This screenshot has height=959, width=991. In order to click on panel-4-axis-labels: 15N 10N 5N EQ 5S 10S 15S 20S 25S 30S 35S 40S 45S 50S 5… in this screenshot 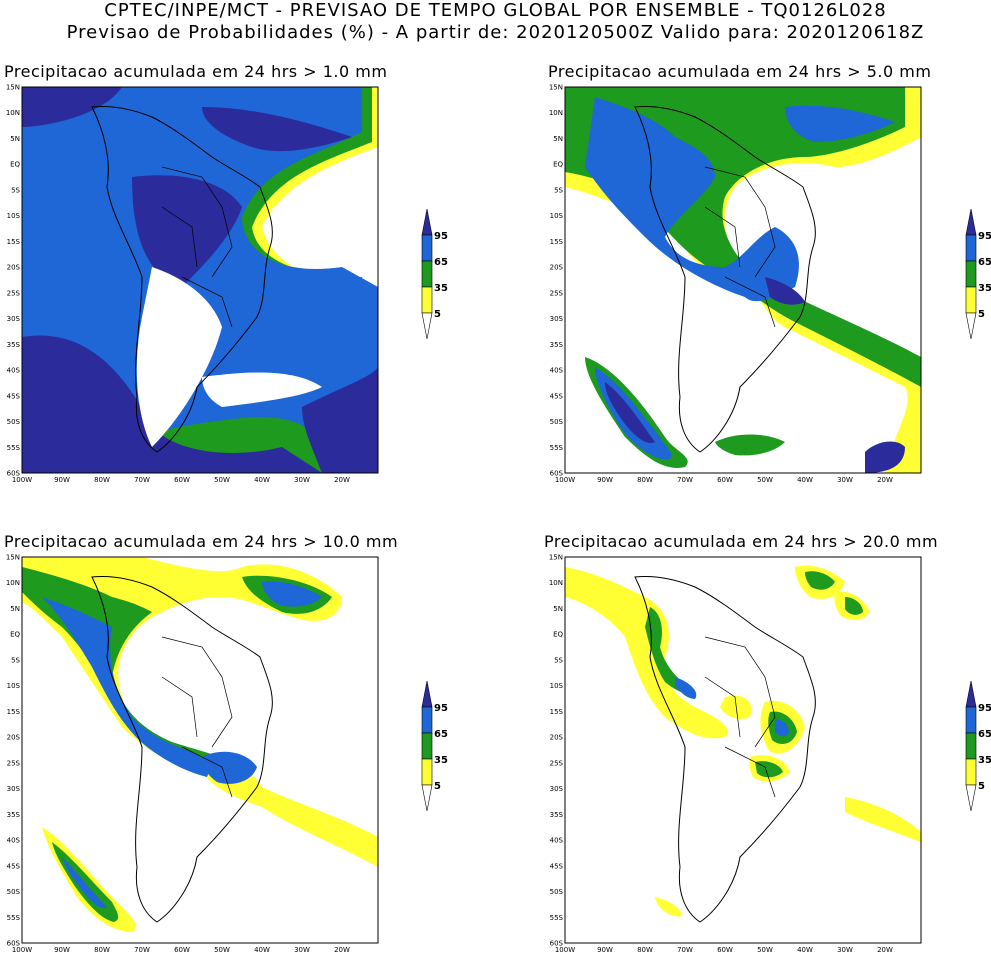, I will do `click(721, 754)`.